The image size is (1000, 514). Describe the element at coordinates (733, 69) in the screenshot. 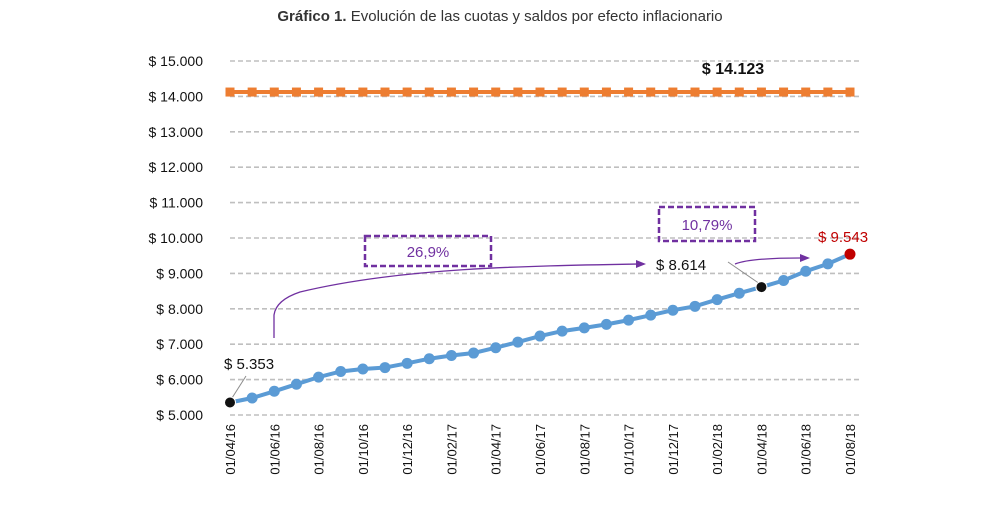

I see `top-value-label: $ 14.123` at that location.